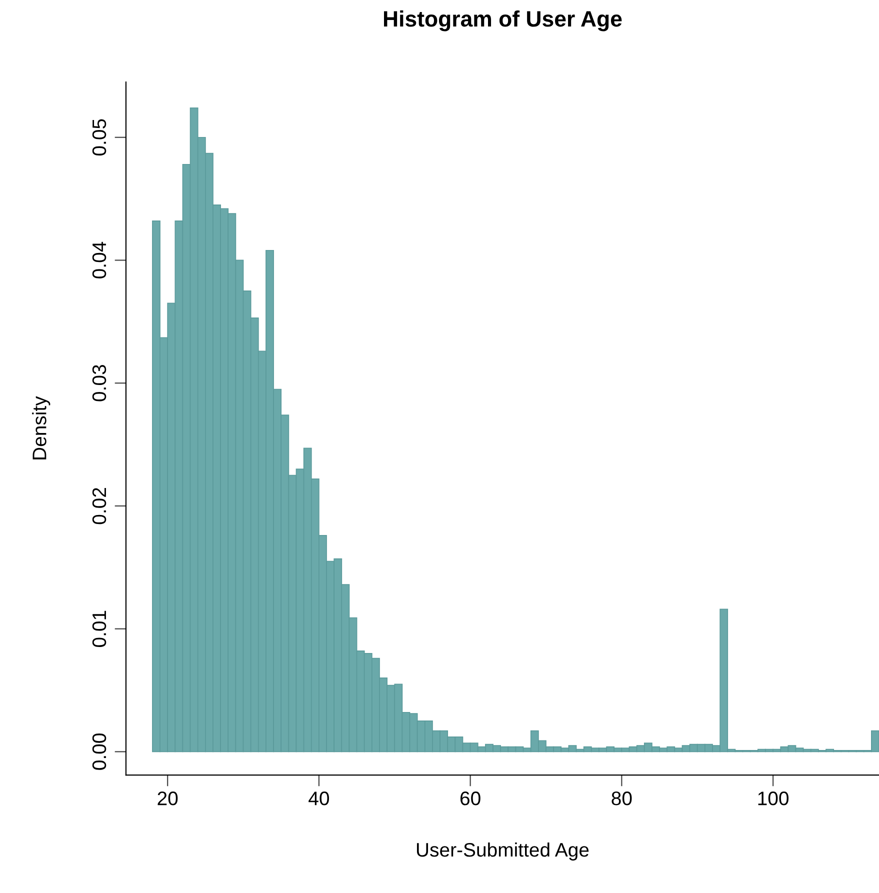  I want to click on y-tick-label: 0.00, so click(99, 752).